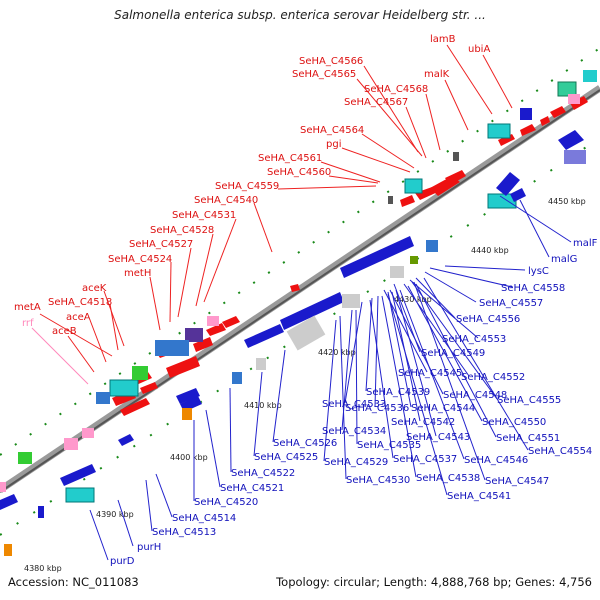  I want to click on gene-label-SeHA_C4524: SeHA_C4524, so click(140, 259).